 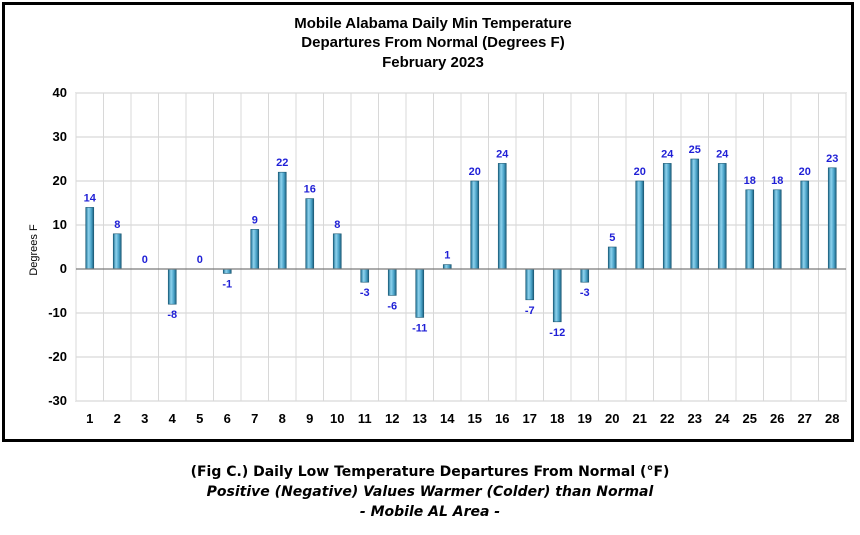 I want to click on data-label-day-6: -1, so click(x=227, y=284).